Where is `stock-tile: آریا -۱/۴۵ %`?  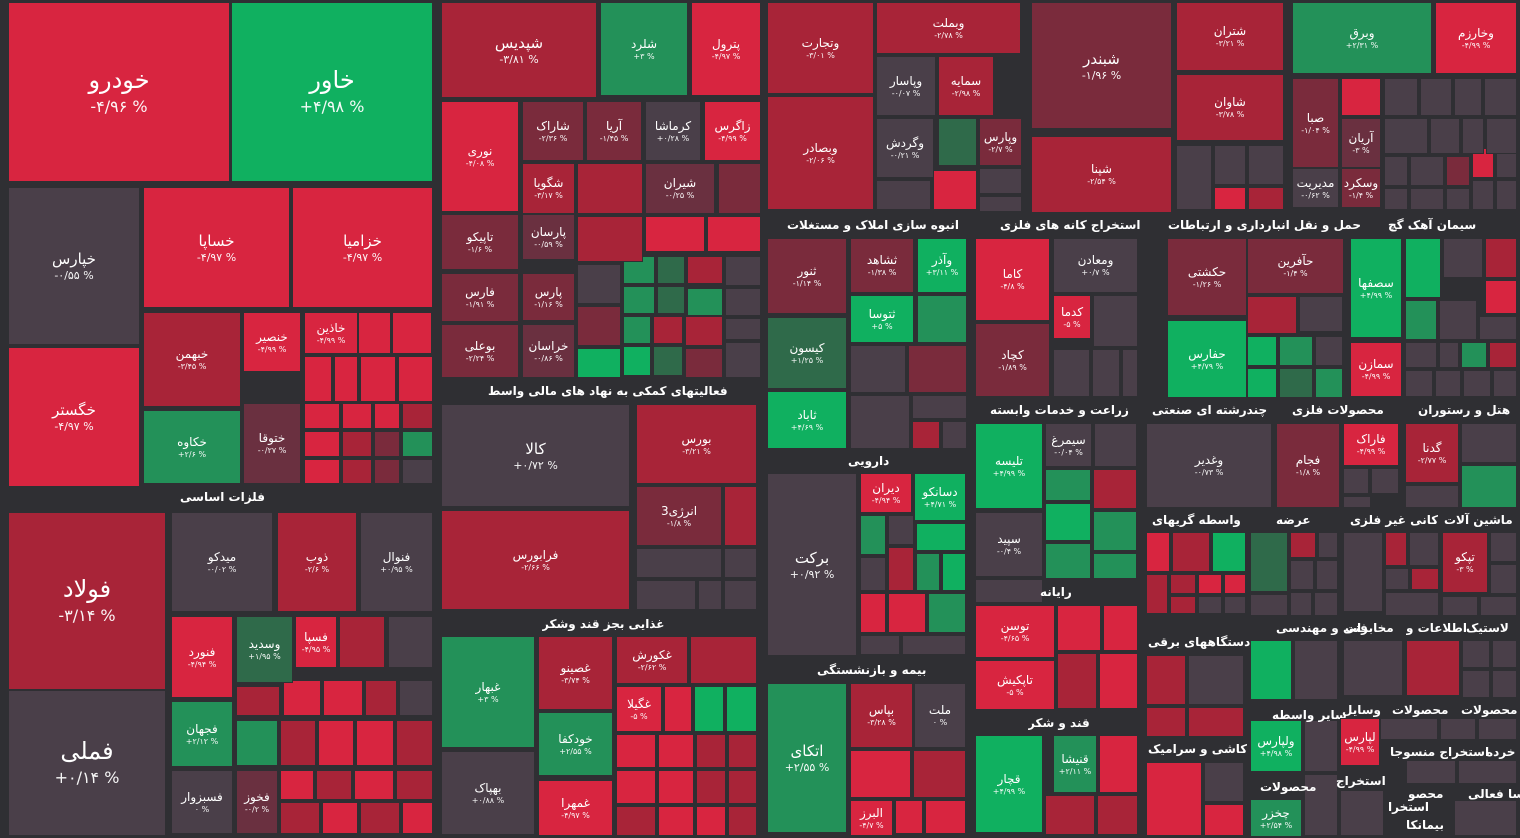 stock-tile: آریا -۱/۴۵ % is located at coordinates (614, 131).